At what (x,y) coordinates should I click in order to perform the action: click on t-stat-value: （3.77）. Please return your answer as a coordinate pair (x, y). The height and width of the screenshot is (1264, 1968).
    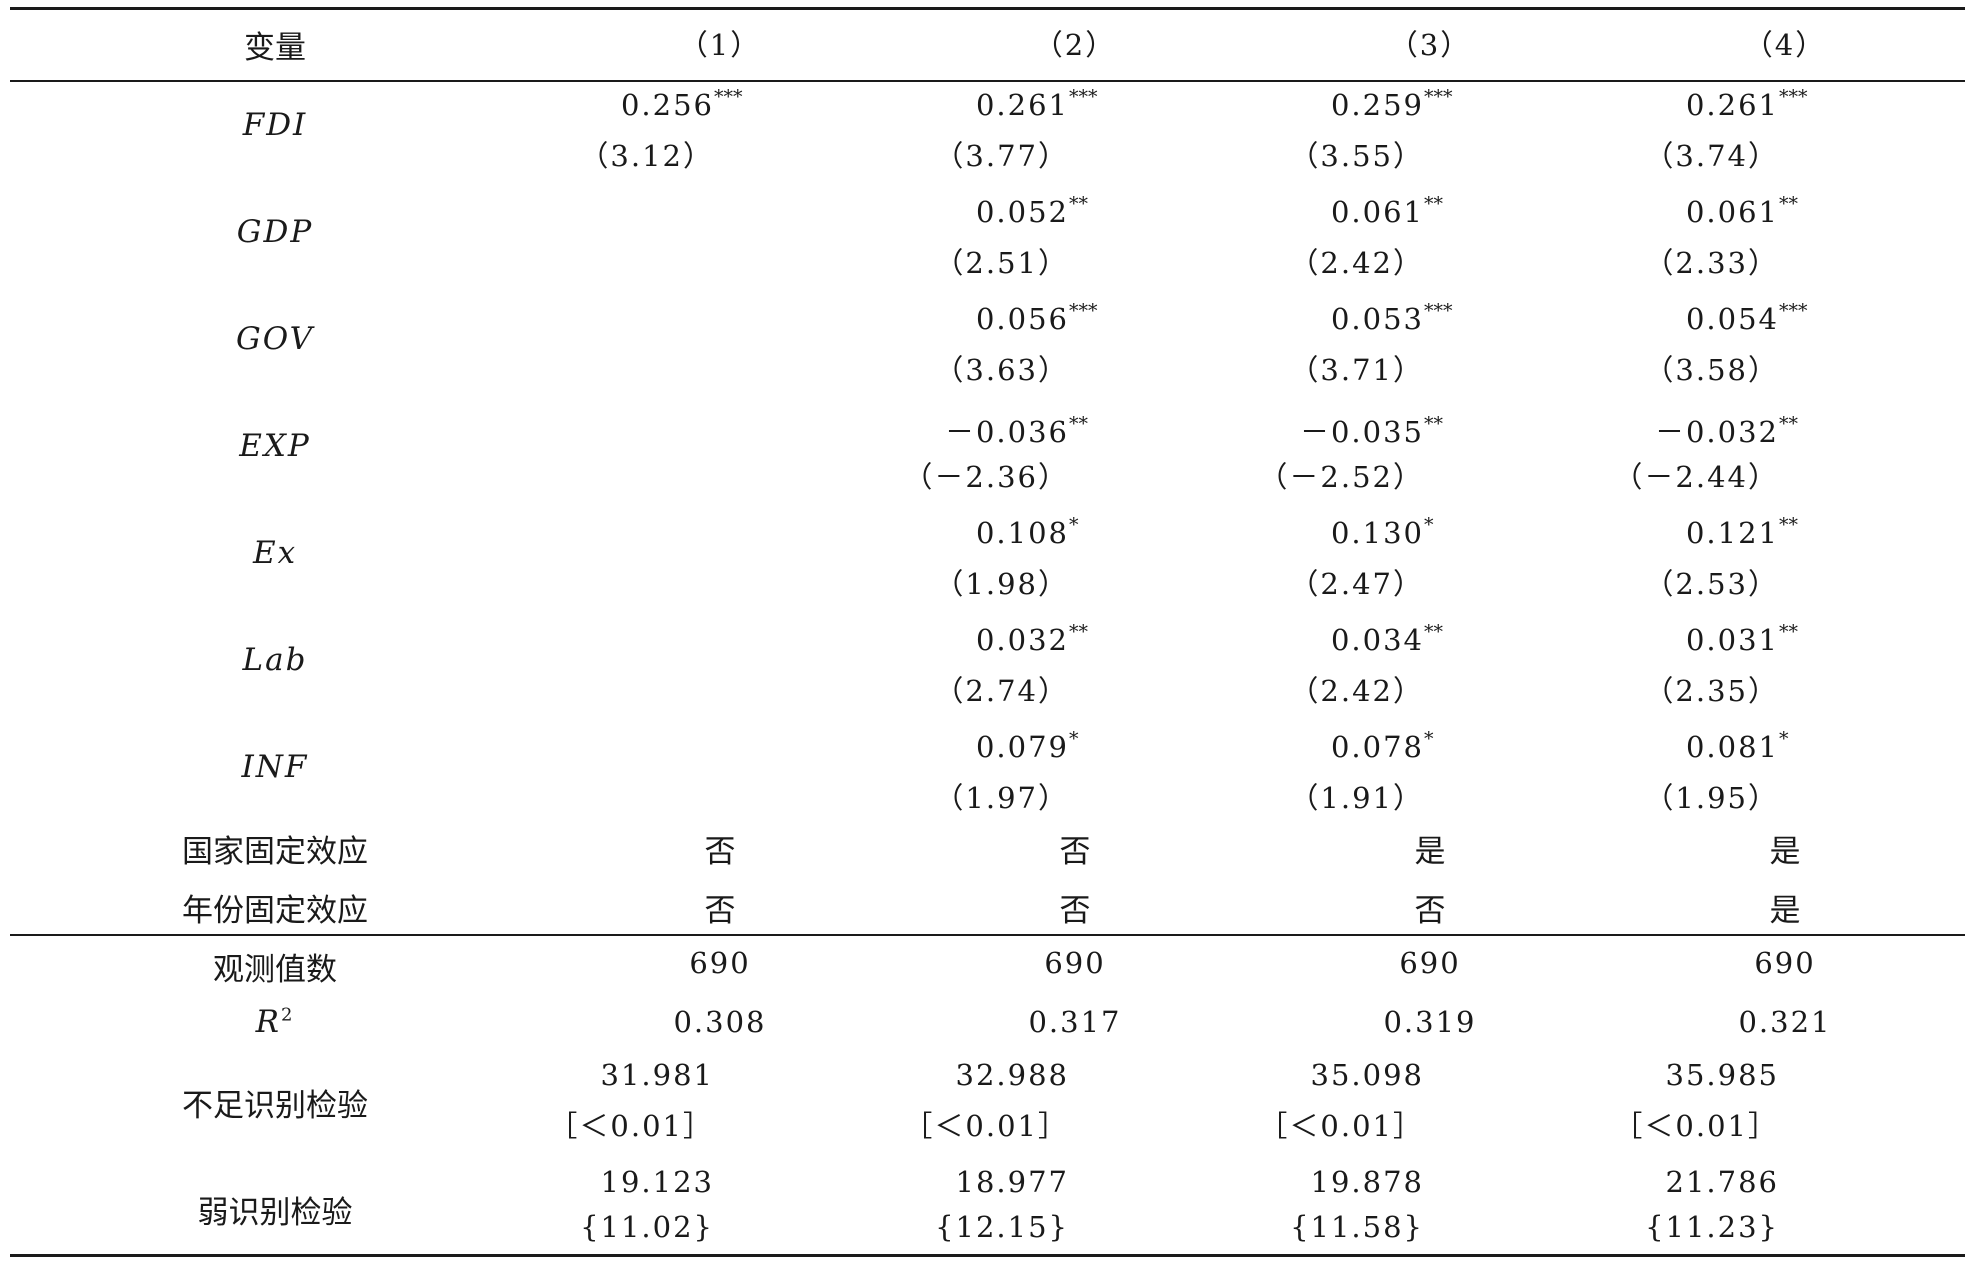
    Looking at the image, I should click on (1001, 156).